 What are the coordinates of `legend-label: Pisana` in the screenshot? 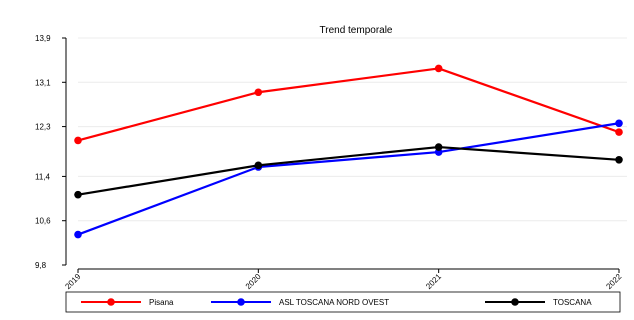 It's located at (161, 302).